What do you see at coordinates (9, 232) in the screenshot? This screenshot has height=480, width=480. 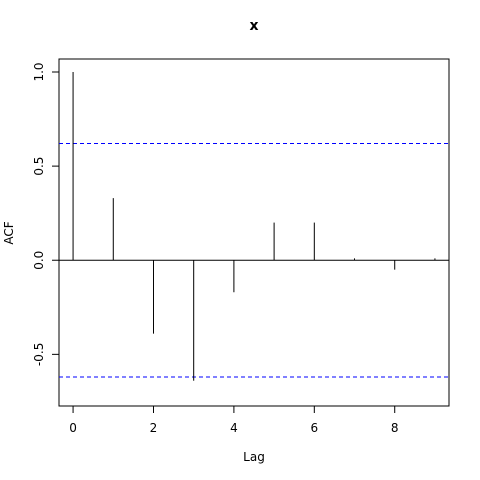 I see `y-axis-label: ACF` at bounding box center [9, 232].